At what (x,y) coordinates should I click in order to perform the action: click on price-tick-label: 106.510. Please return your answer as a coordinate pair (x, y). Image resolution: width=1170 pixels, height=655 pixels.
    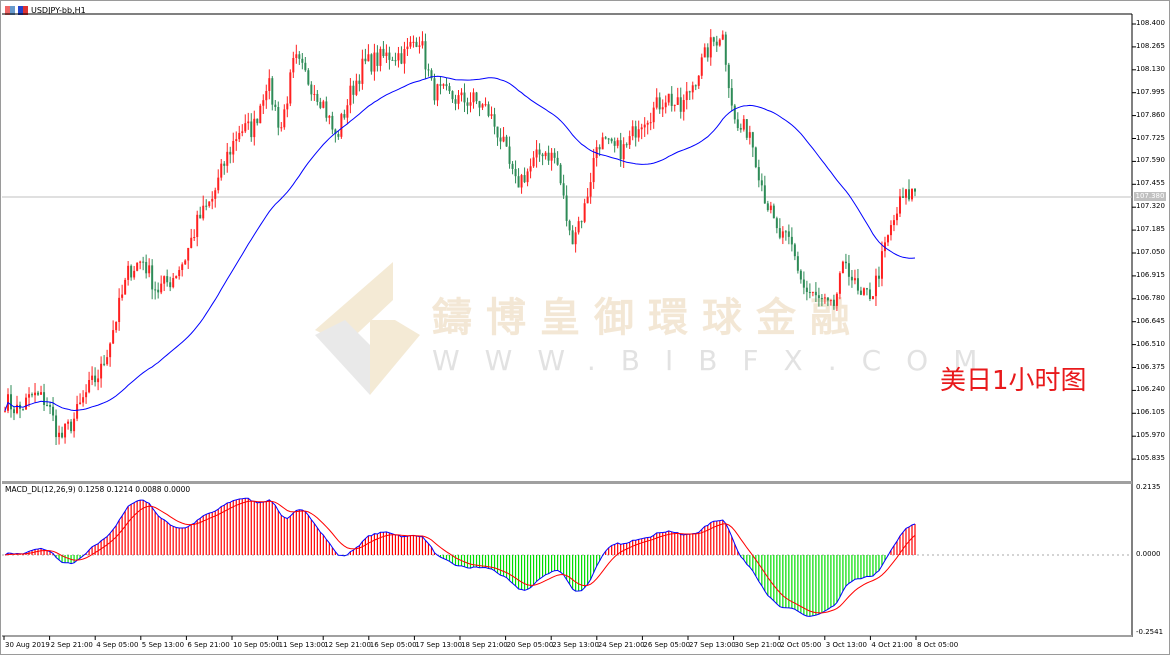
    Looking at the image, I should click on (1150, 343).